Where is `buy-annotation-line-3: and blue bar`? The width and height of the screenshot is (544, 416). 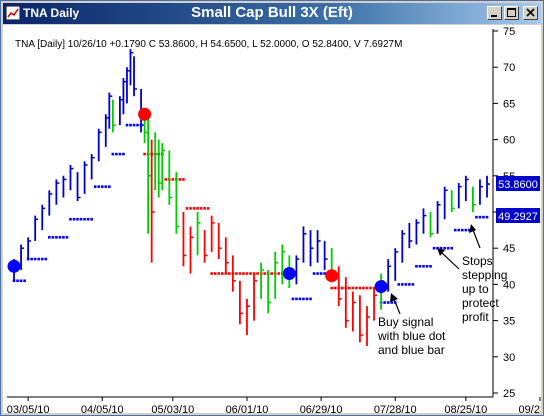 buy-annotation-line-3: and blue bar is located at coordinates (411, 350).